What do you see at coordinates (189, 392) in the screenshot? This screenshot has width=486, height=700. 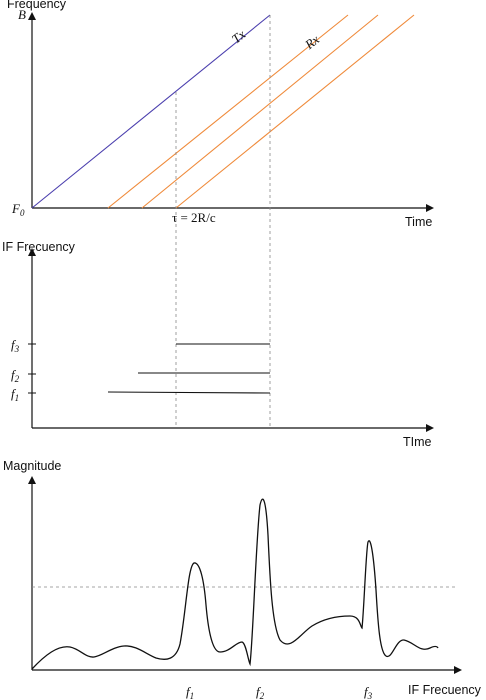 I see `if-segment-f1` at bounding box center [189, 392].